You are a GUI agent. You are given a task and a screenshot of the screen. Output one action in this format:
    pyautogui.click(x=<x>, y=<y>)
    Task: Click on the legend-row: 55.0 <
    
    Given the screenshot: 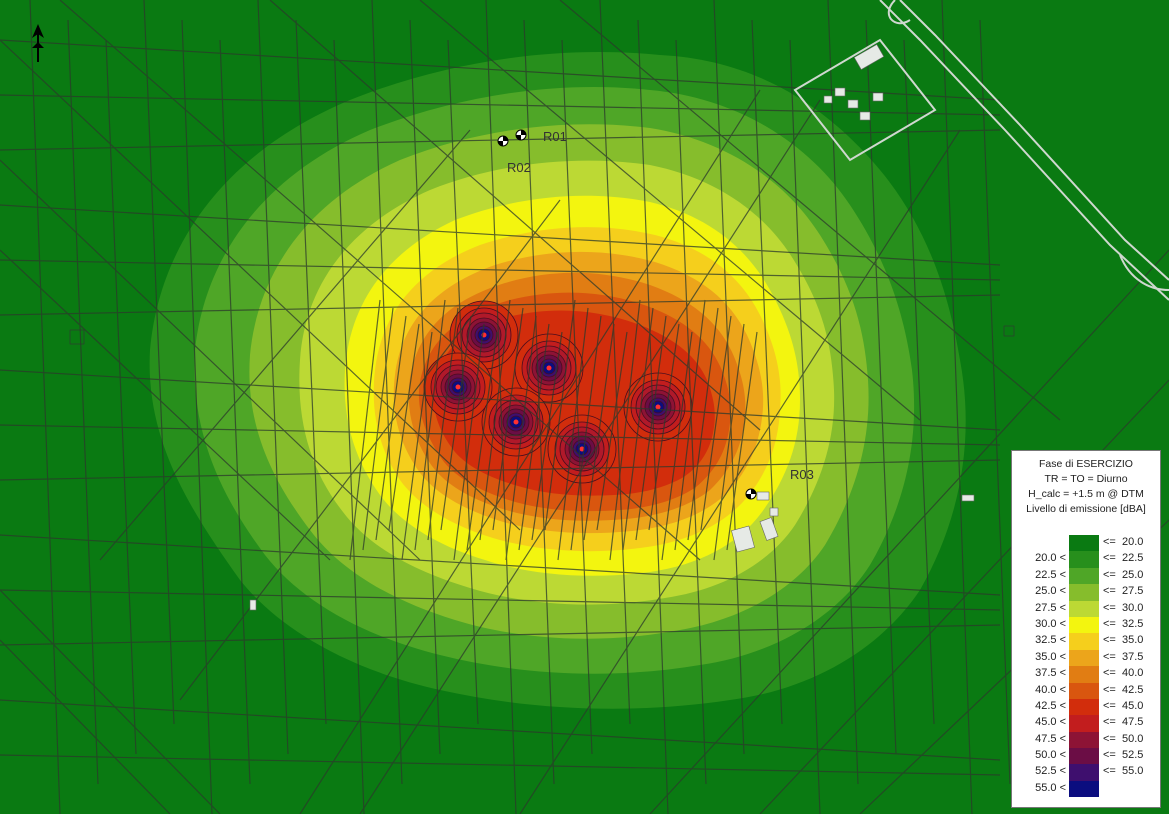 What is the action you would take?
    pyautogui.click(x=1087, y=789)
    